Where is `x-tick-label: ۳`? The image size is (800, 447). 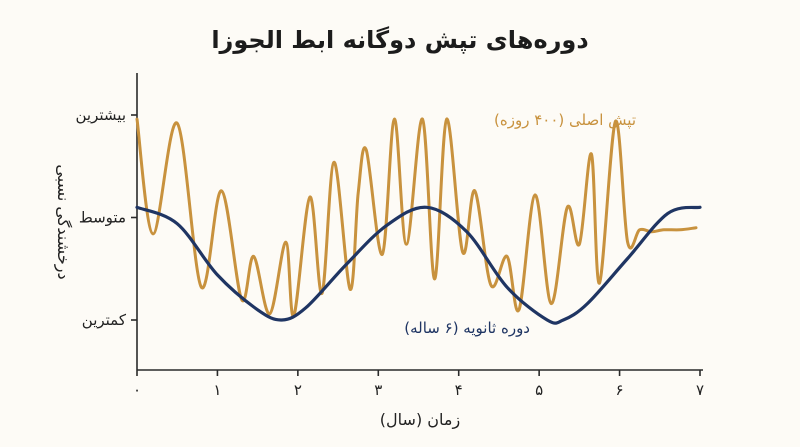
x-tick-label: ۳ is located at coordinates (378, 390).